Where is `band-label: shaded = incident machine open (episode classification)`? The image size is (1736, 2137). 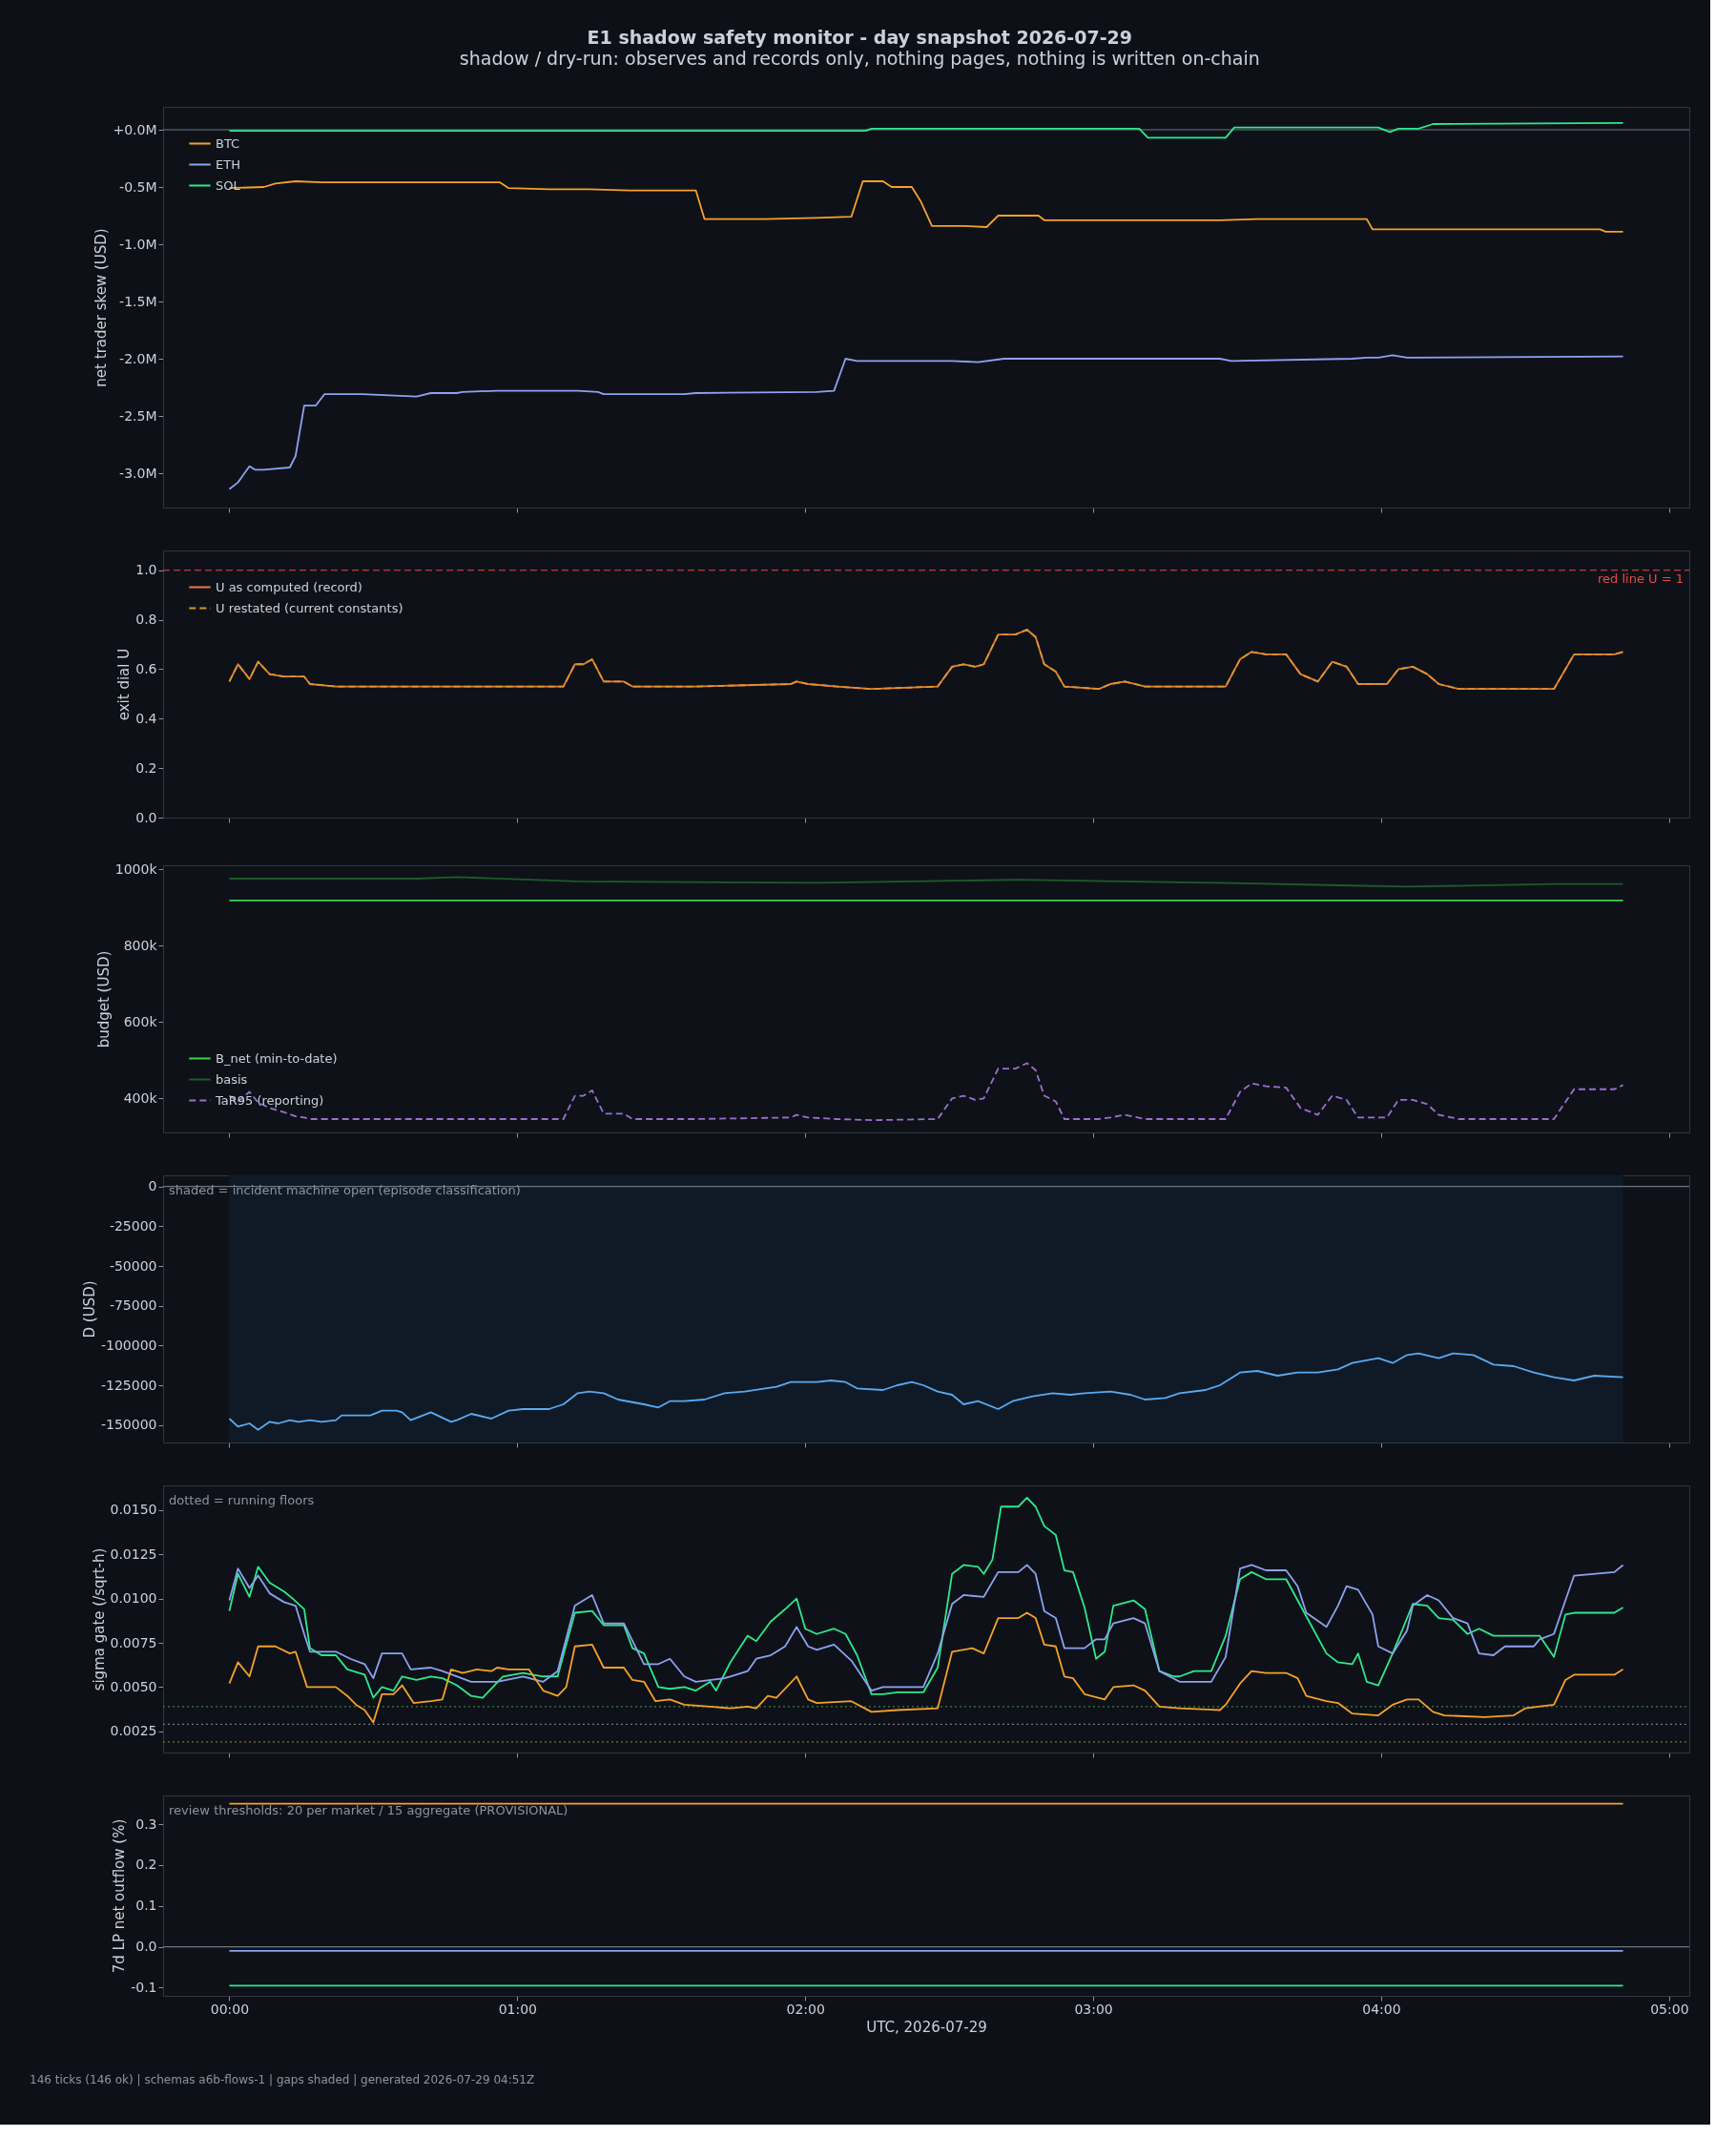 band-label: shaded = incident machine open (episode classification) is located at coordinates (345, 1190).